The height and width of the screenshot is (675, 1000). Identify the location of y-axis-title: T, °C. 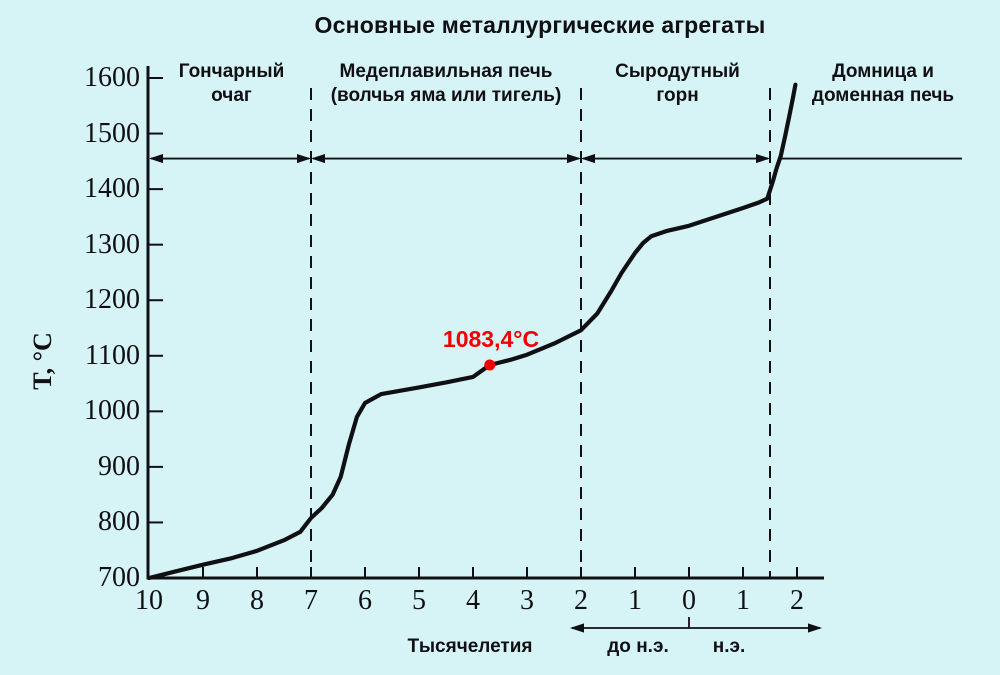
(42, 361).